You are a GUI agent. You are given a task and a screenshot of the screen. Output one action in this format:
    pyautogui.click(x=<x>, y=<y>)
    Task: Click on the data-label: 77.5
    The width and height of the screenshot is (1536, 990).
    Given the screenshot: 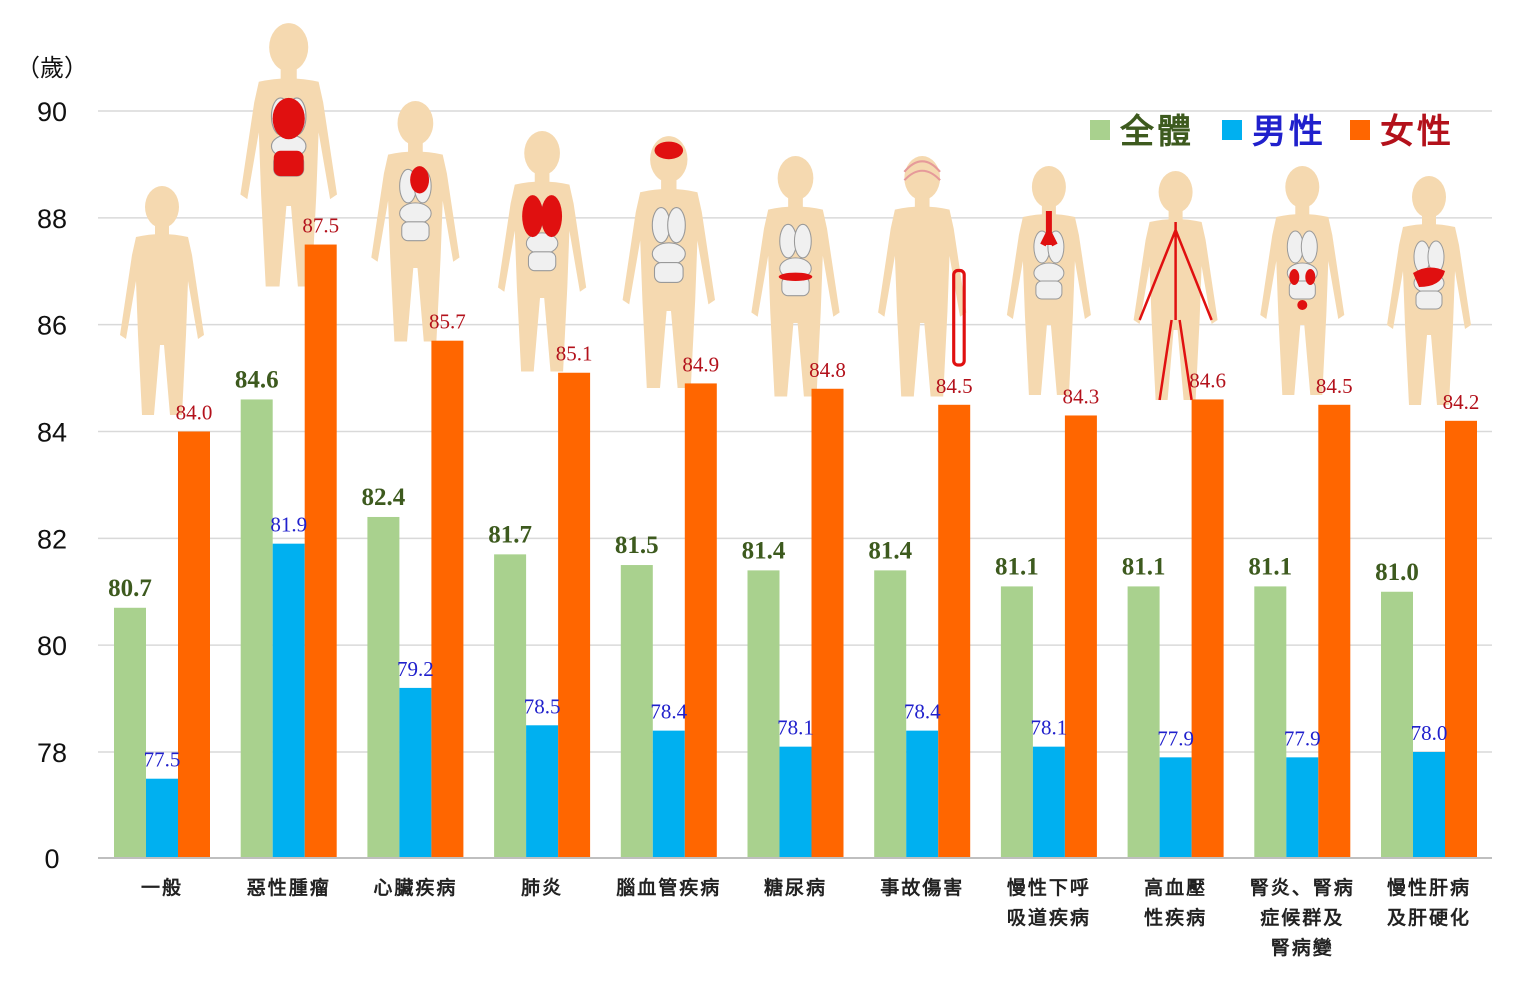 What is the action you would take?
    pyautogui.click(x=162, y=760)
    